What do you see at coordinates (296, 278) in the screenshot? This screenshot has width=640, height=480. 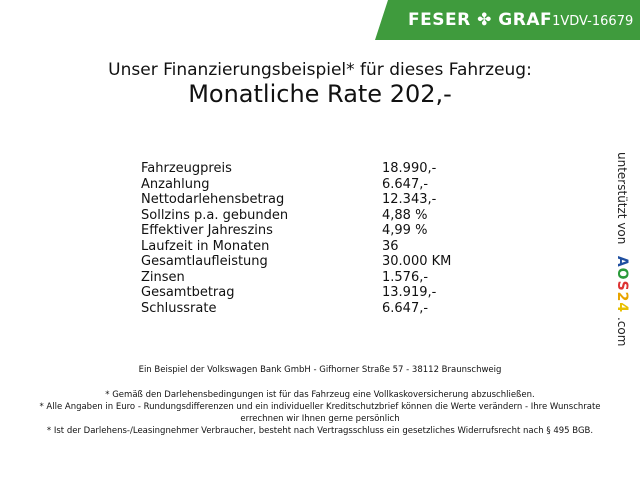 I see `table-row: Zinsen 1.576,-` at bounding box center [296, 278].